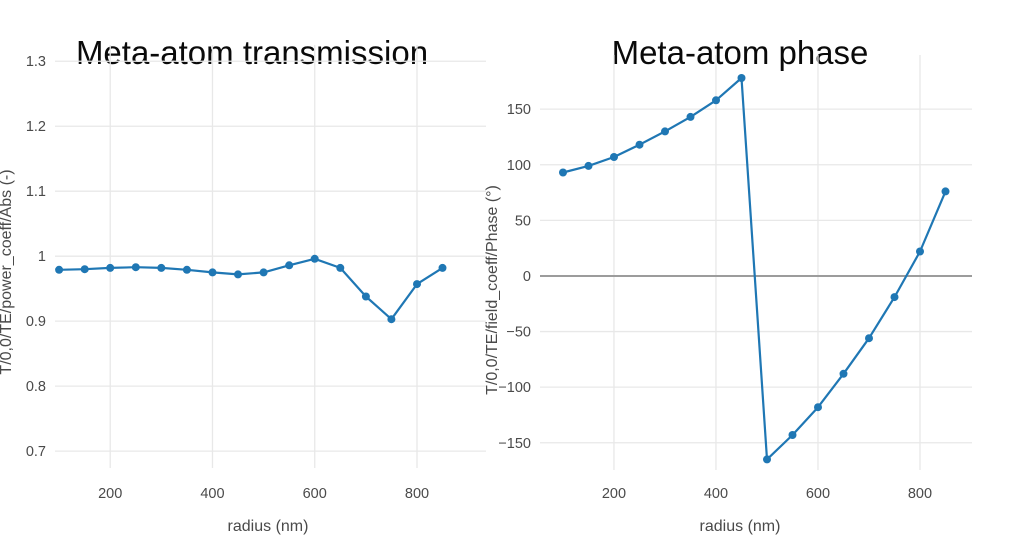 The width and height of the screenshot is (1024, 539). Describe the element at coordinates (36, 62) in the screenshot. I see `y-tick-label: 1.3` at that location.